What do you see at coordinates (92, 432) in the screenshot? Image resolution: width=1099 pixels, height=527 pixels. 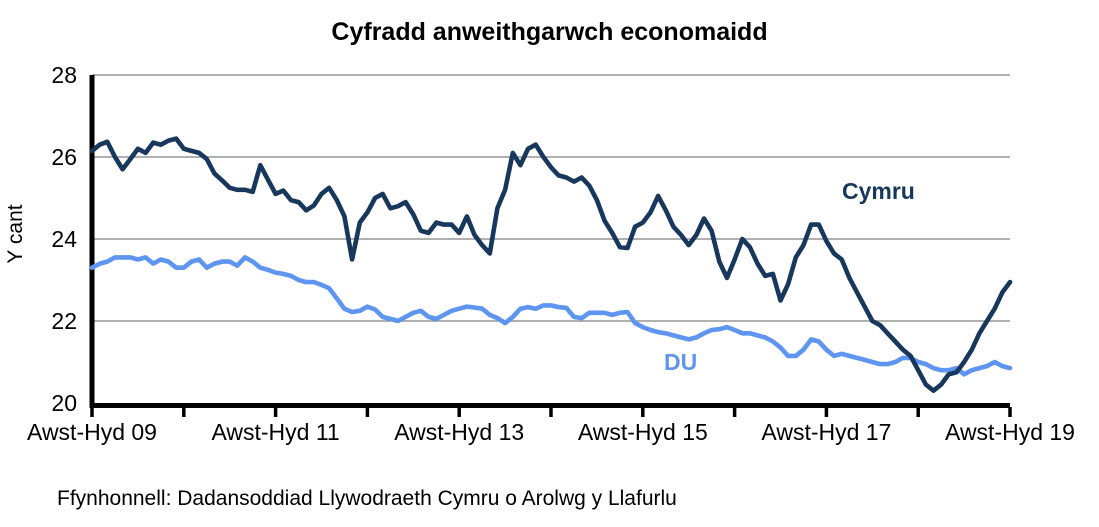 I see `x-tick-label-0: Awst-Hyd 09` at bounding box center [92, 432].